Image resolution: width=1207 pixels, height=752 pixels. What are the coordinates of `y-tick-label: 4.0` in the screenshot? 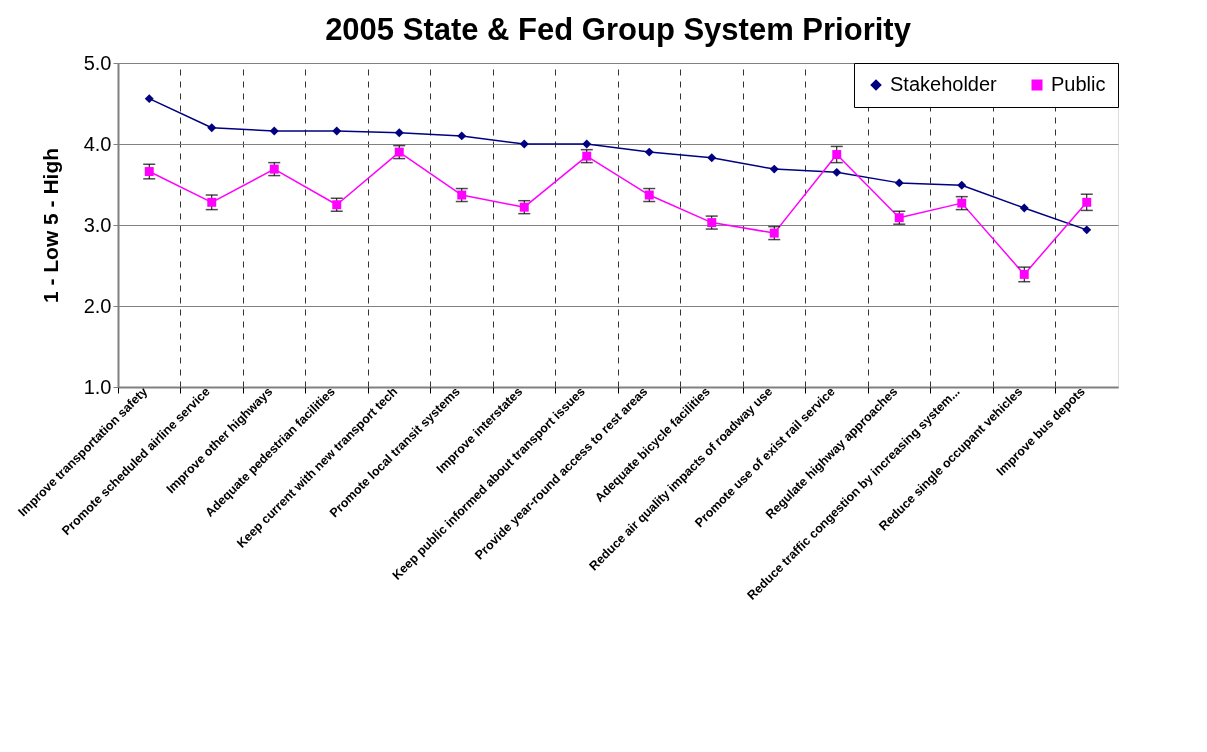 It's located at (97, 143).